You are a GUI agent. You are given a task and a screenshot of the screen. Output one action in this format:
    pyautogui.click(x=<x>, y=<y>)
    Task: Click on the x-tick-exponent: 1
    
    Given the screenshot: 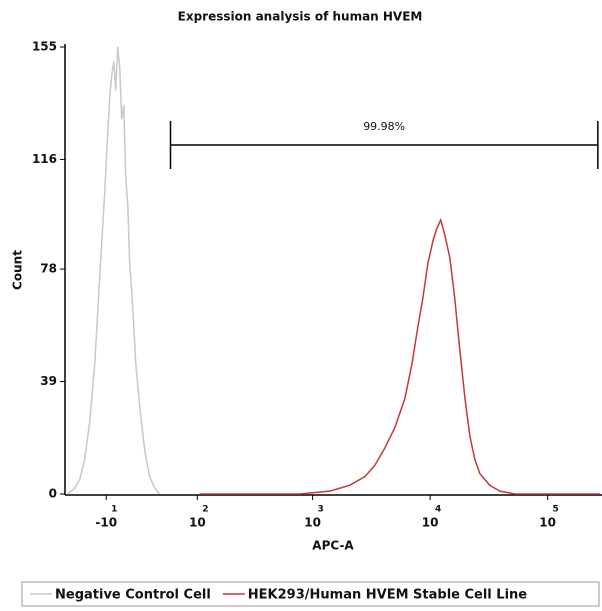 What is the action you would take?
    pyautogui.click(x=114, y=510)
    